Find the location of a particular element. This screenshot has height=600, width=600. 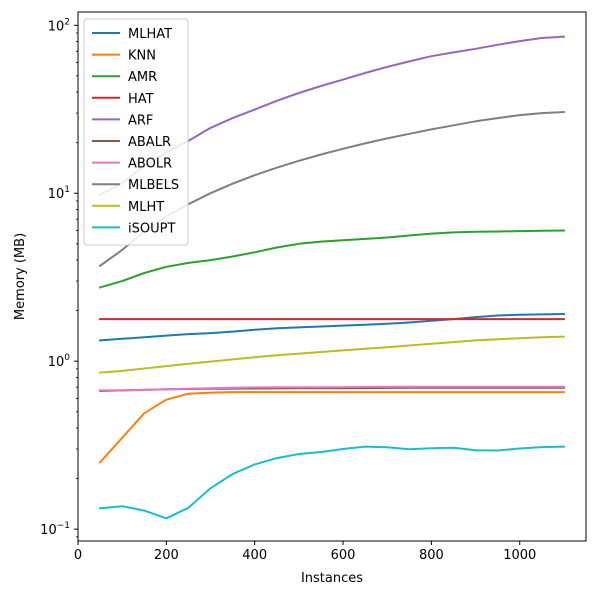

x-tick-label: 200 is located at coordinates (166, 555).